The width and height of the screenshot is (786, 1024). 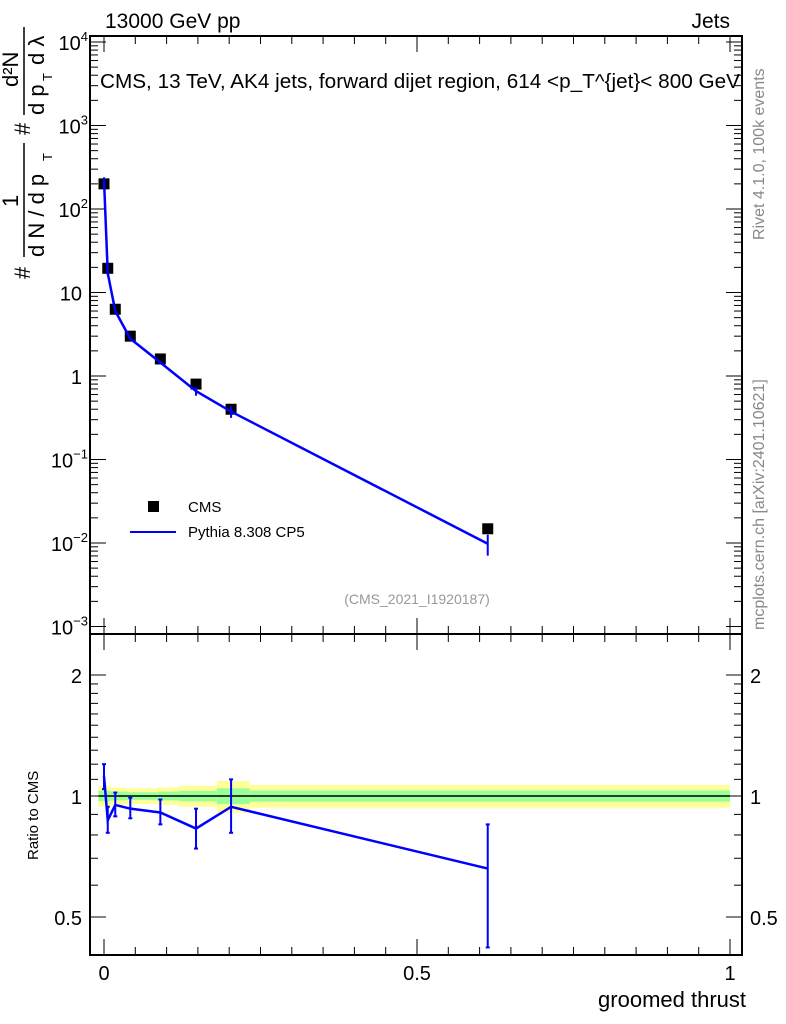 I want to click on y-tick-label: 10³, so click(x=73, y=126).